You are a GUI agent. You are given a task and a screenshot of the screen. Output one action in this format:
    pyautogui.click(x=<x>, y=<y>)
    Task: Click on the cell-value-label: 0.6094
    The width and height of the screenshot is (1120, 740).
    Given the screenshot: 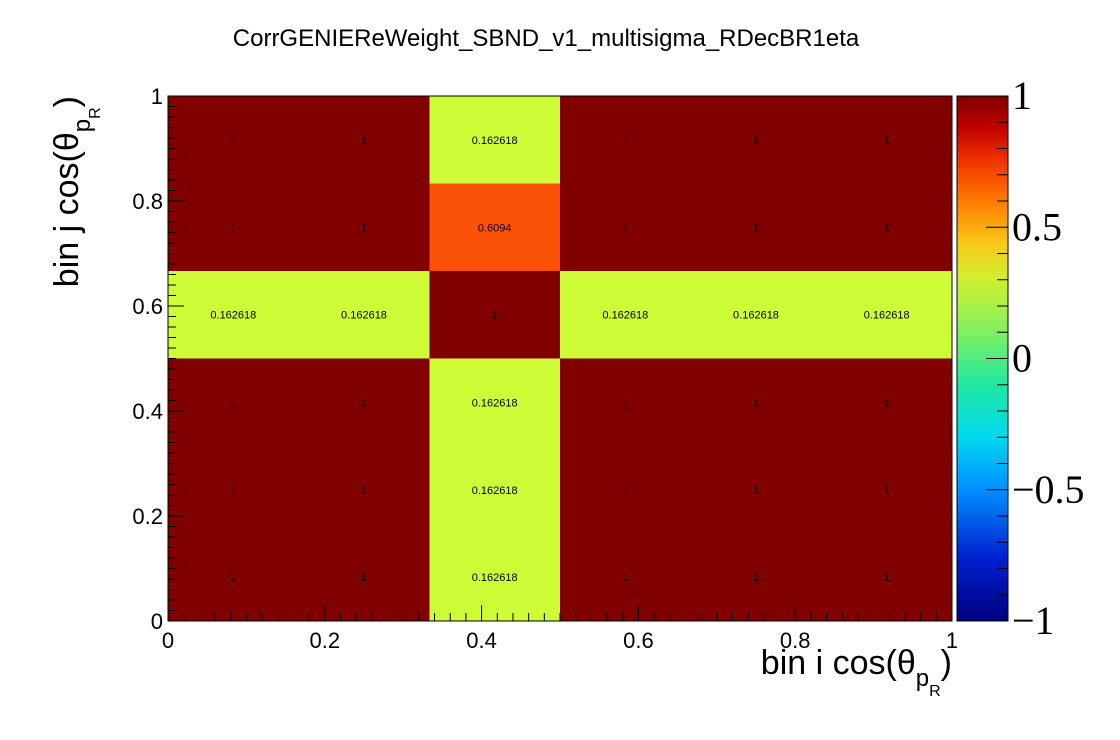 What is the action you would take?
    pyautogui.click(x=495, y=228)
    